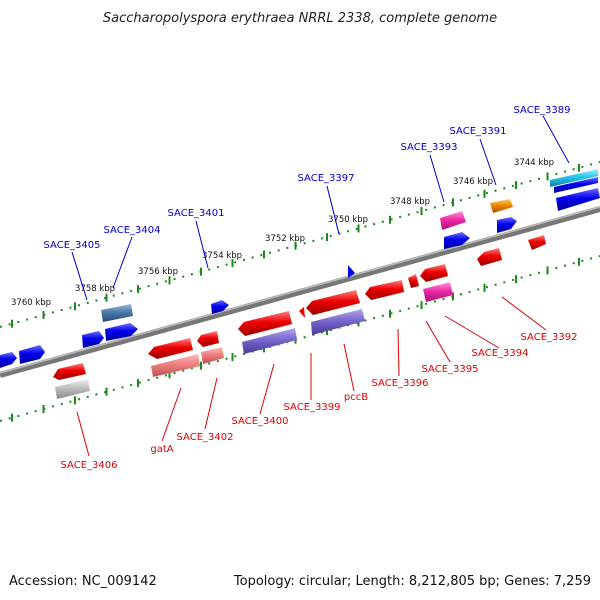 This screenshot has width=600, height=600. Describe the element at coordinates (333, 302) in the screenshot. I see `gene-pccb` at that location.